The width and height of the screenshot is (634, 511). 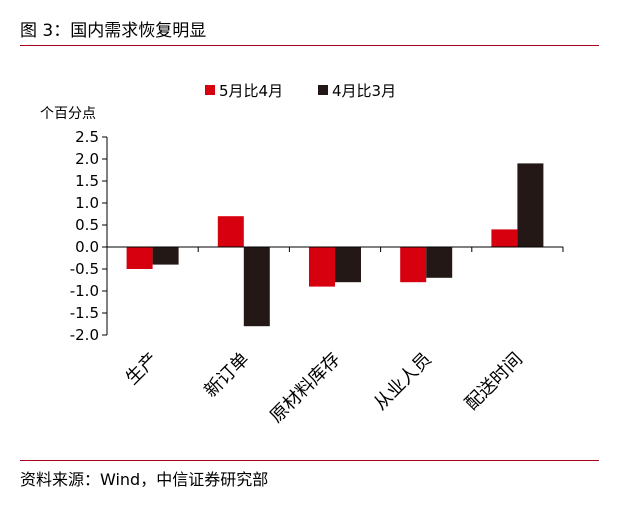 I want to click on title-divider, so click(x=309, y=45).